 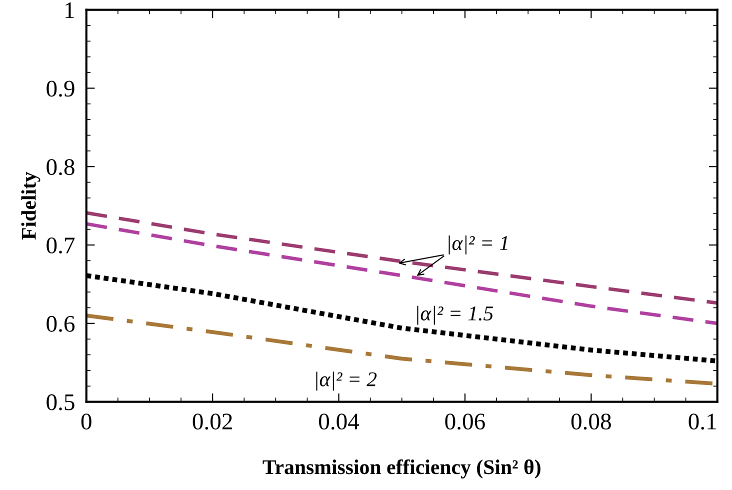 I want to click on x-axis-title: Transmission efficiency (Sin² θ), so click(x=401, y=468).